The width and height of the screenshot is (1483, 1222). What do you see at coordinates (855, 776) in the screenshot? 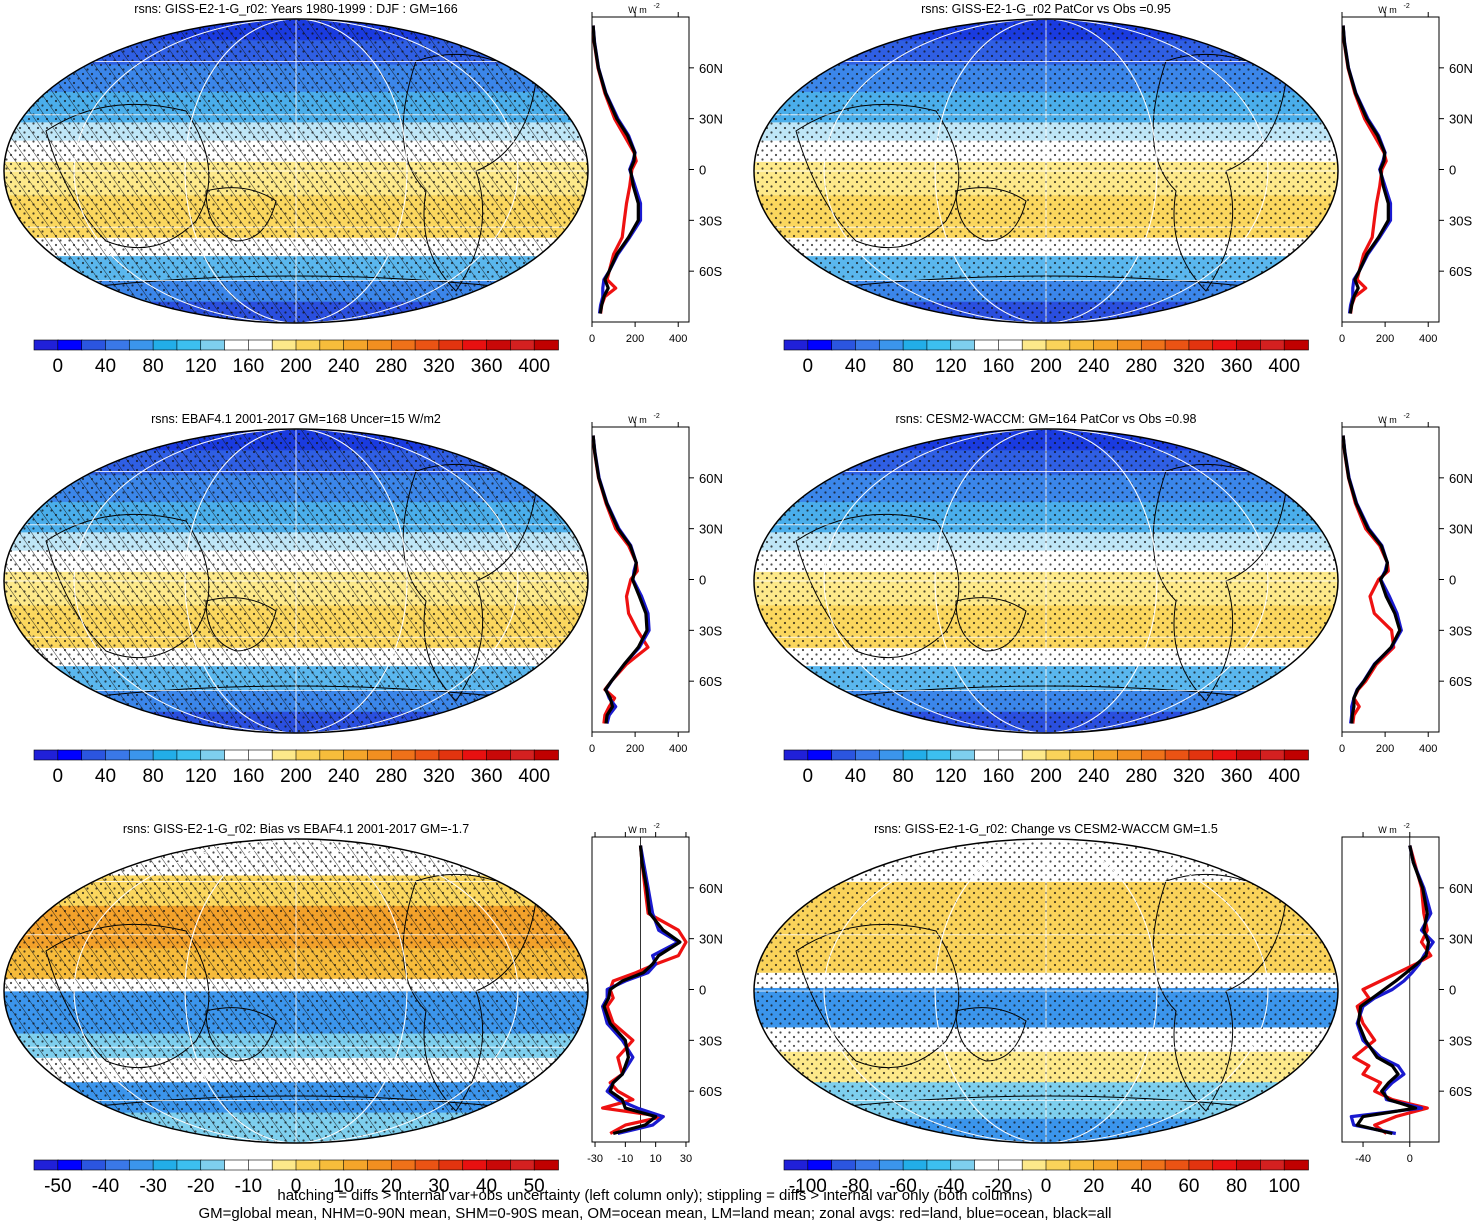
I see `colorbar-tick-label: 40` at bounding box center [855, 776].